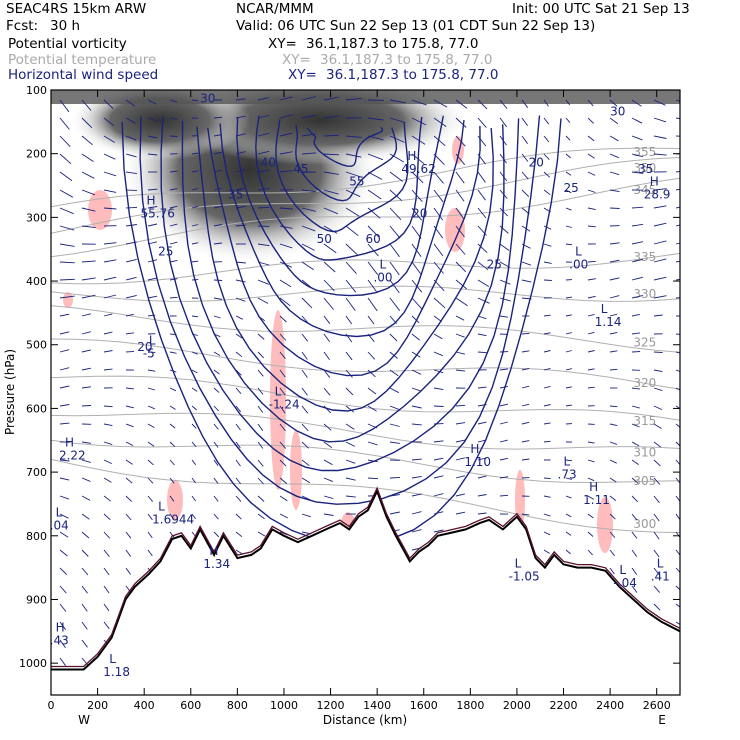 The image size is (740, 740). I want to click on pv-marker-value: 1.6944, so click(173, 519).